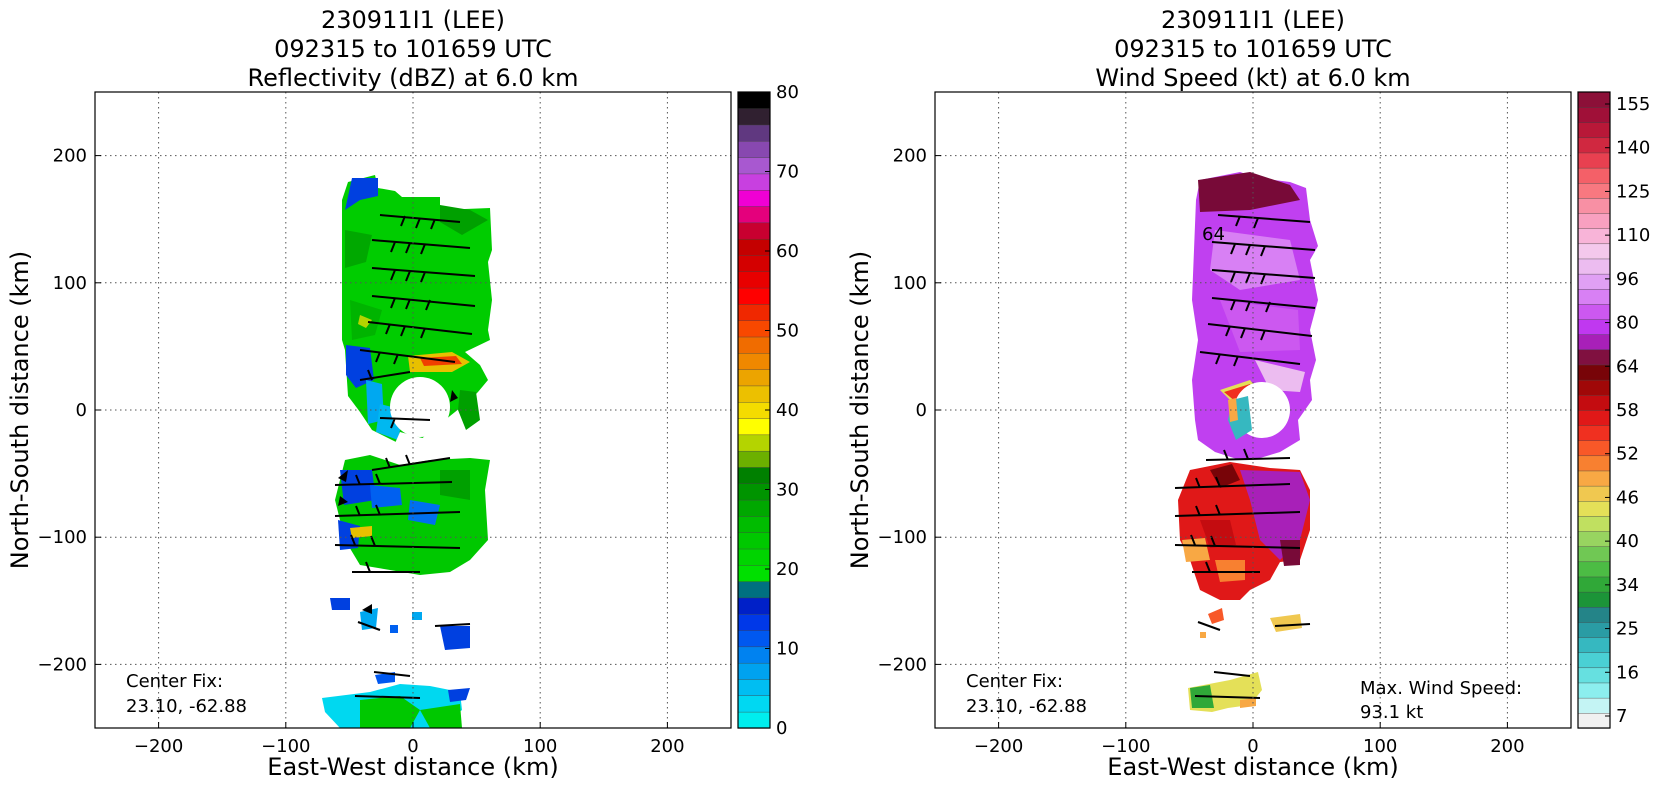 The height and width of the screenshot is (787, 1655). What do you see at coordinates (1252, 767) in the screenshot?
I see `right-x-axis-label: East-West distance (km)` at bounding box center [1252, 767].